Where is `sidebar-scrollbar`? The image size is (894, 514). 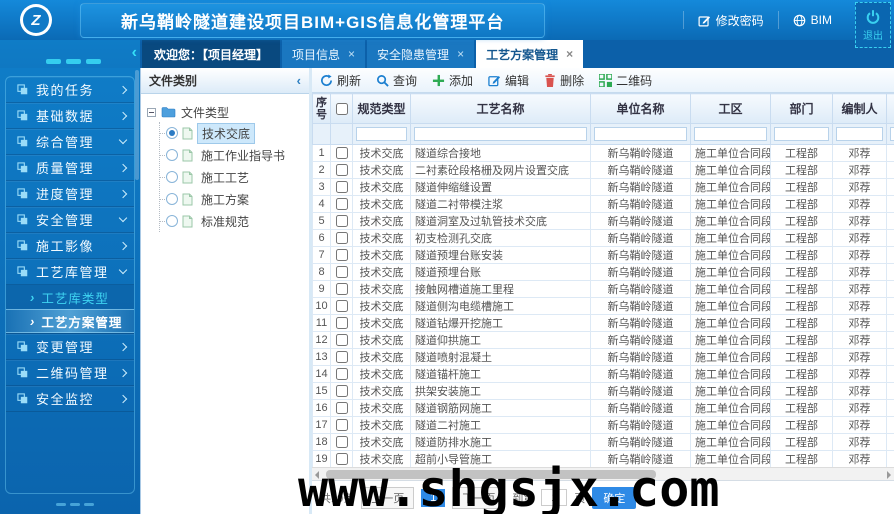
sidebar-scrollbar is located at coordinates (137, 125).